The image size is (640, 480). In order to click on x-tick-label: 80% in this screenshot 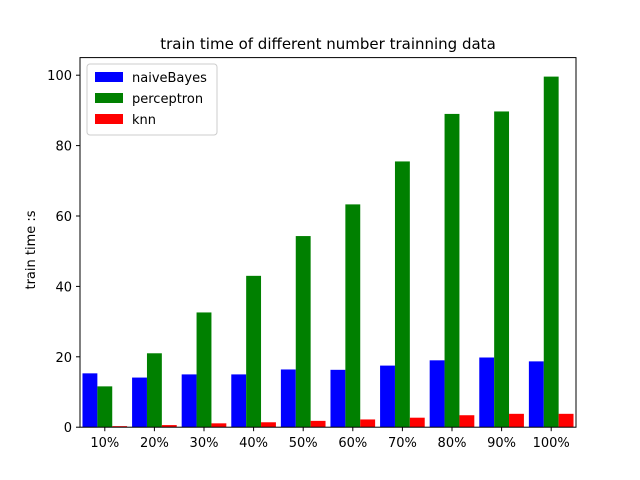, I will do `click(452, 443)`.